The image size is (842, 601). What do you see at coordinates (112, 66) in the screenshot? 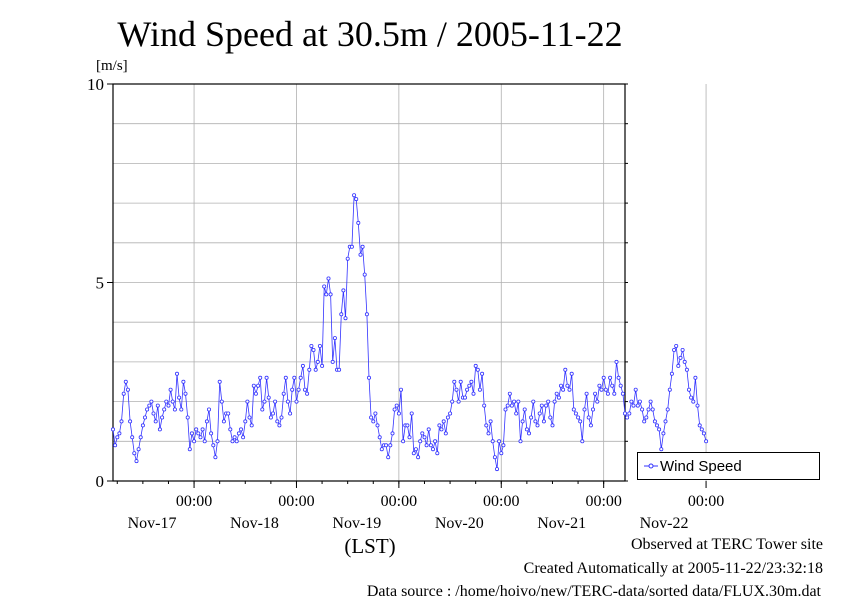
I see `y-axis-unit-label: [m/s]` at bounding box center [112, 66].